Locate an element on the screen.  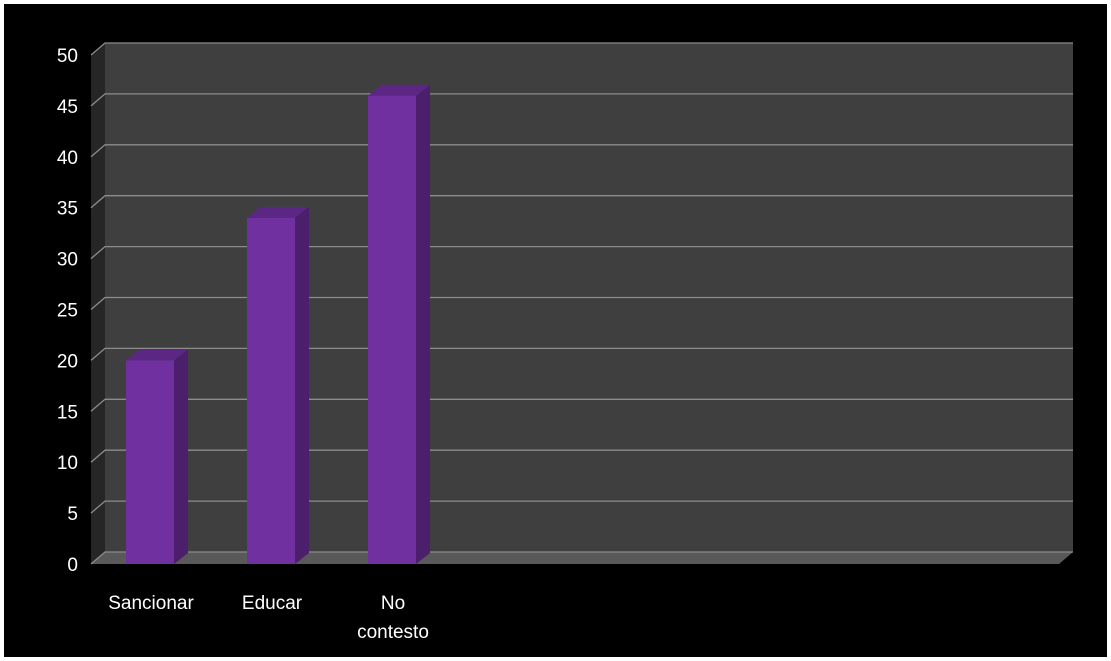
y-tick-label: 10 is located at coordinates (67, 463).